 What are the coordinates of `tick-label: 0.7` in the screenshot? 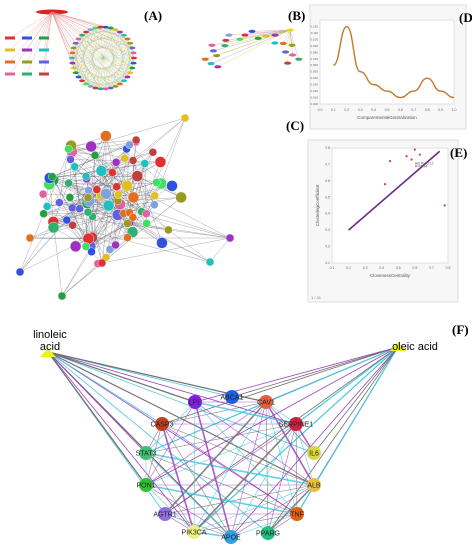 It's located at (431, 268).